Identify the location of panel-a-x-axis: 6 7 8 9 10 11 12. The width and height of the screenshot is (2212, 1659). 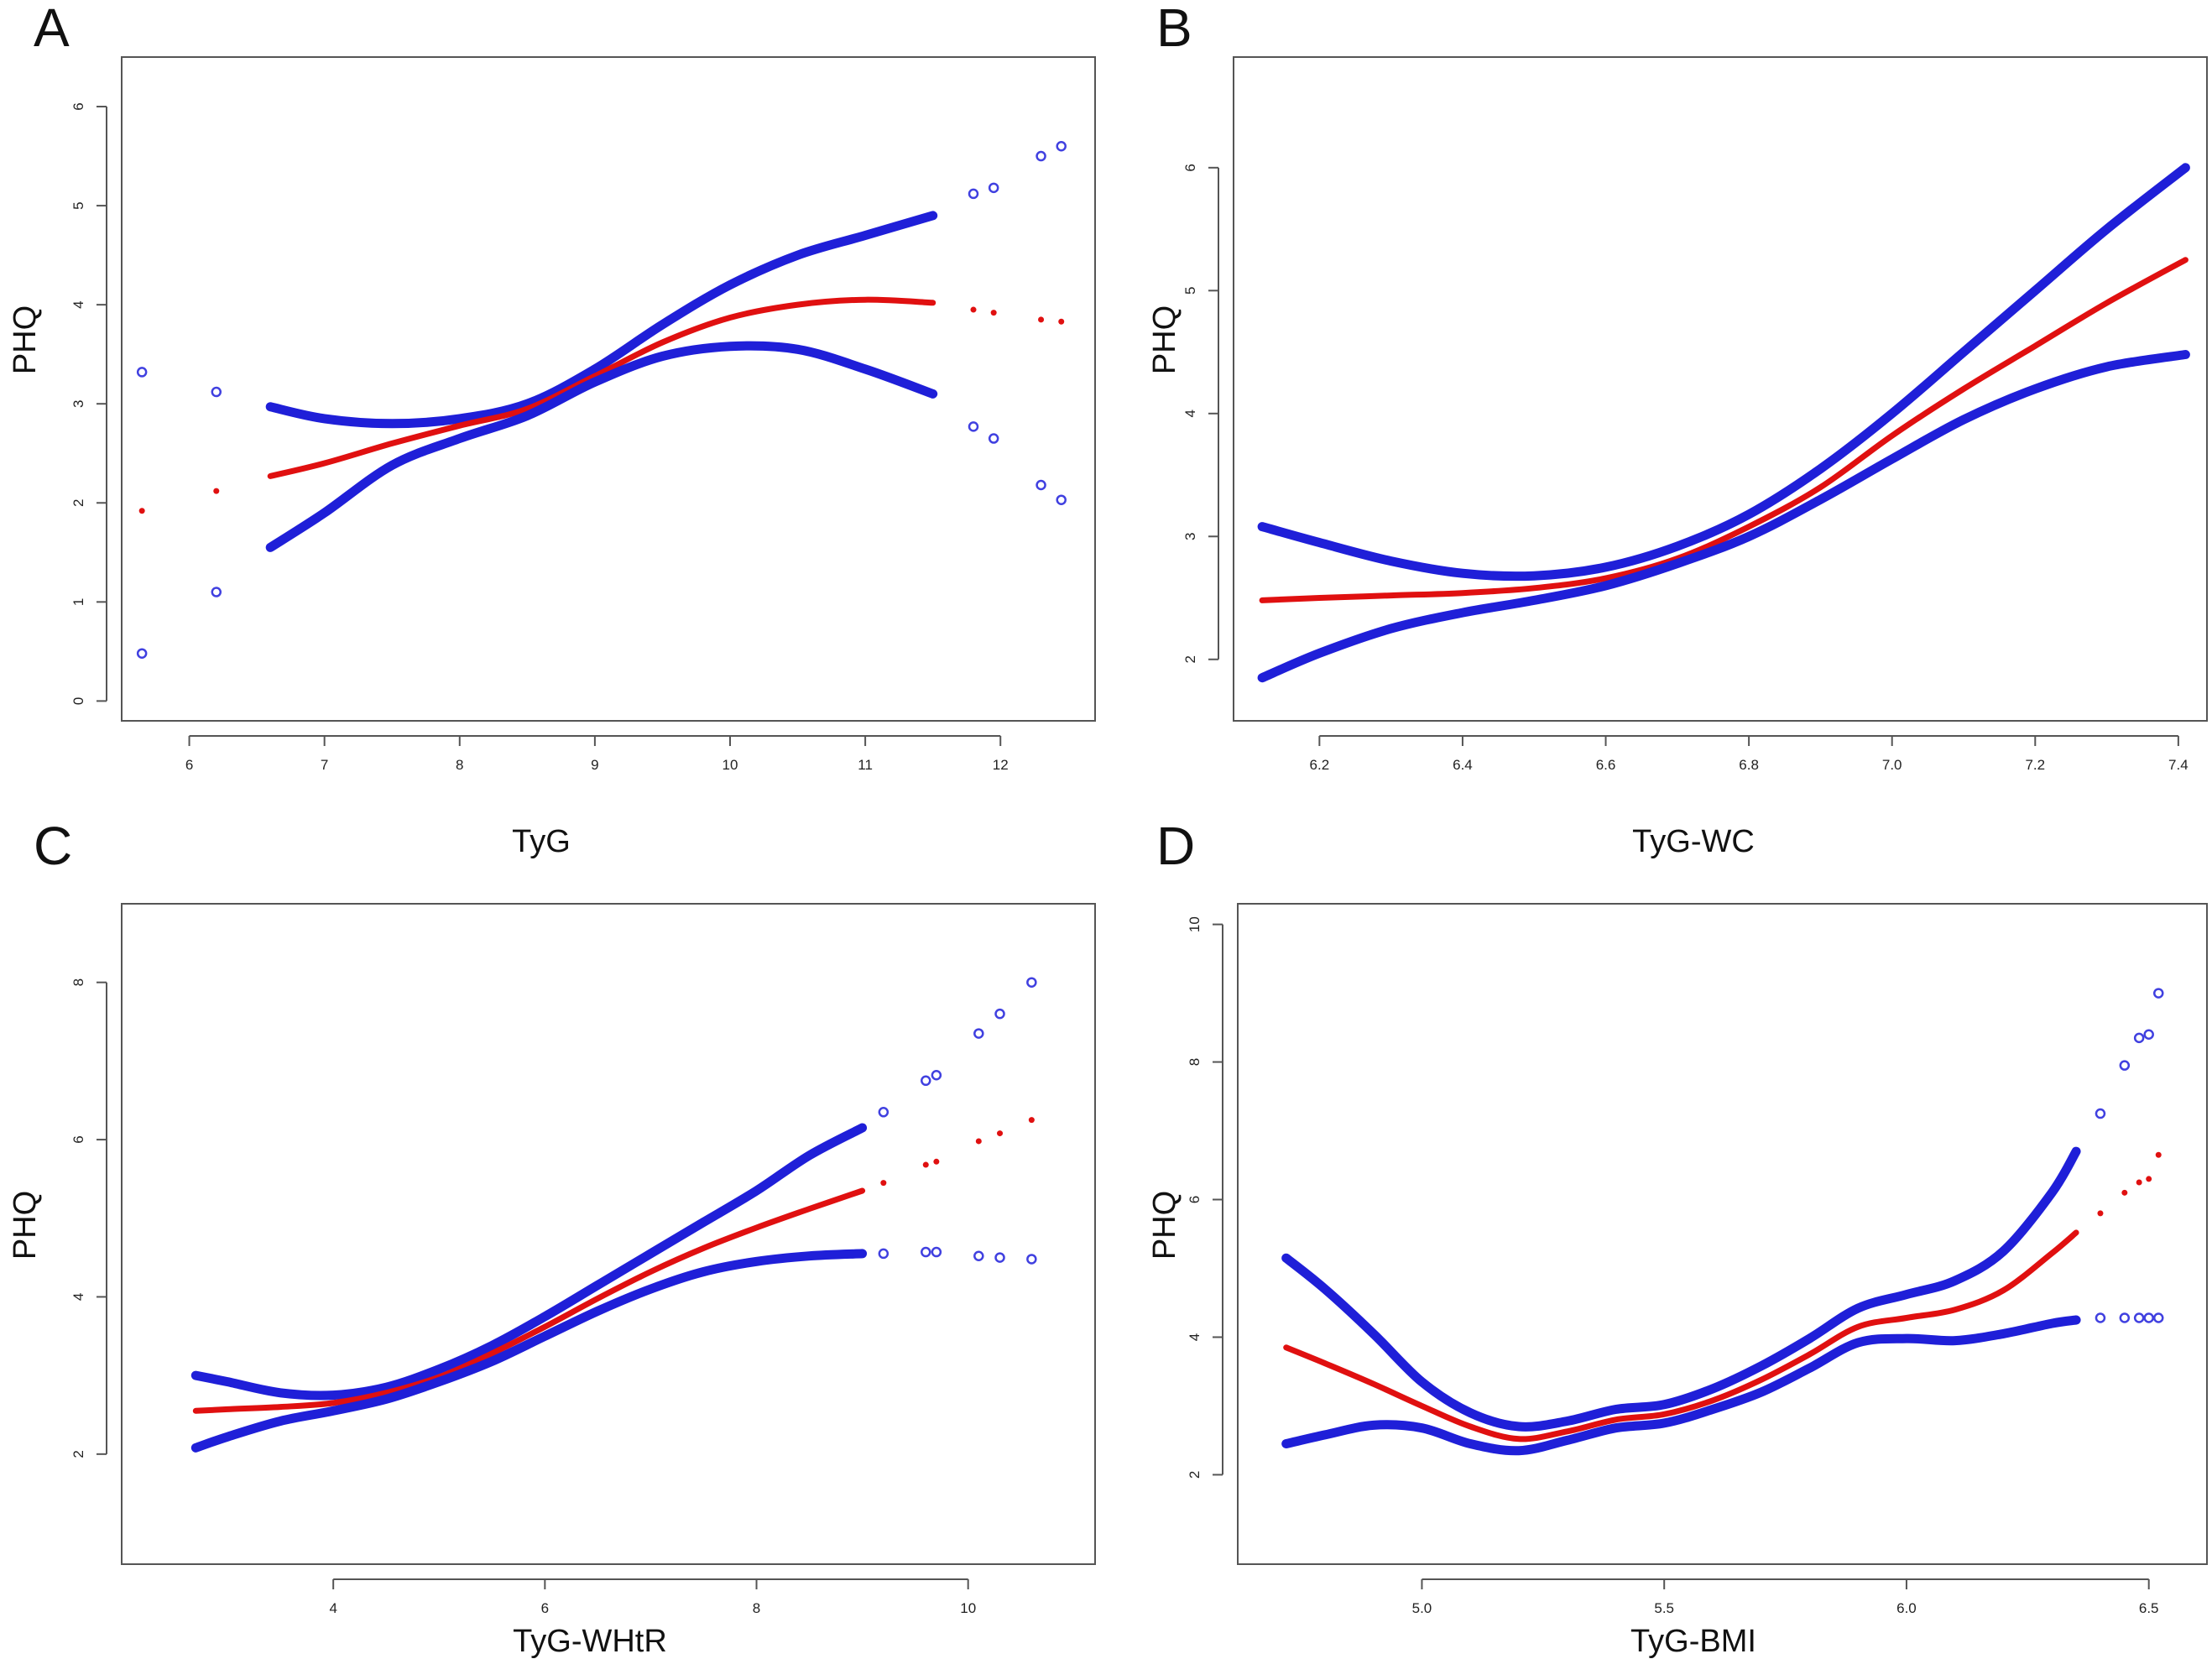
(597, 754).